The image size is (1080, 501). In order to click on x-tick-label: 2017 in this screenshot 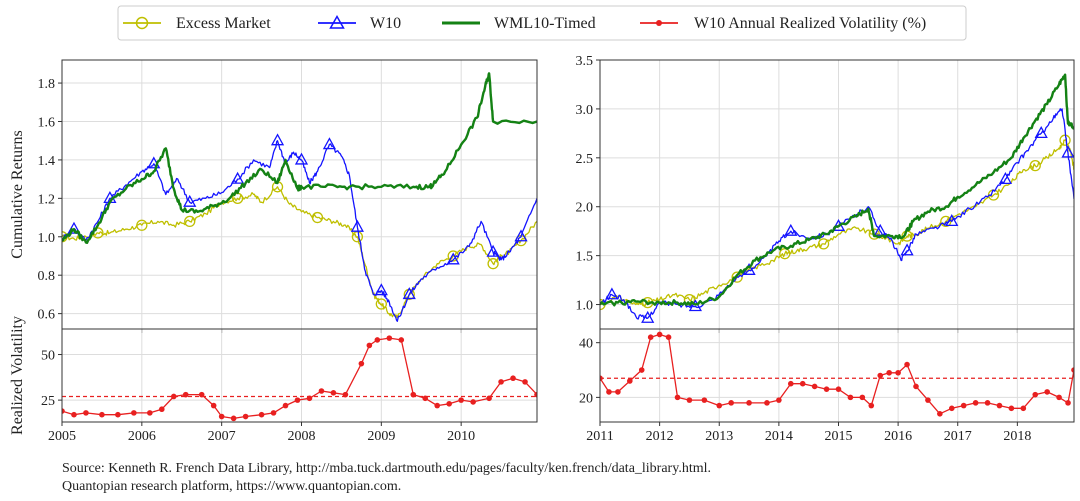, I will do `click(958, 436)`.